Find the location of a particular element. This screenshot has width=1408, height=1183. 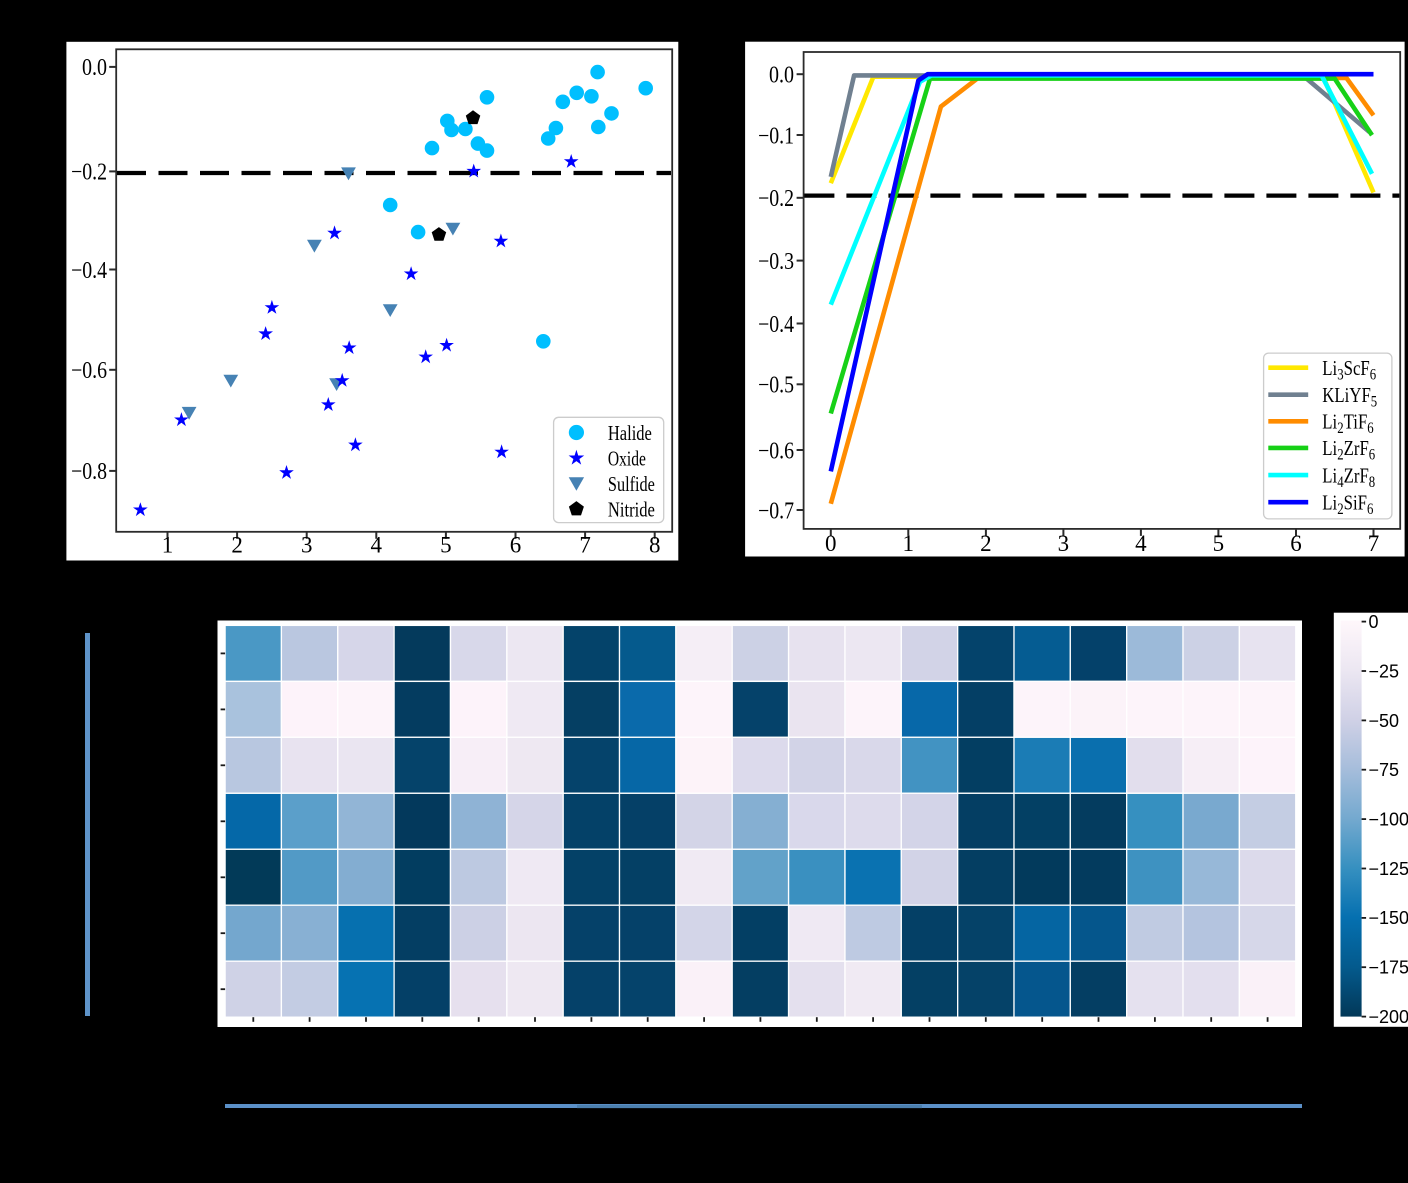

svg-text: Oxide is located at coordinates (627, 458).